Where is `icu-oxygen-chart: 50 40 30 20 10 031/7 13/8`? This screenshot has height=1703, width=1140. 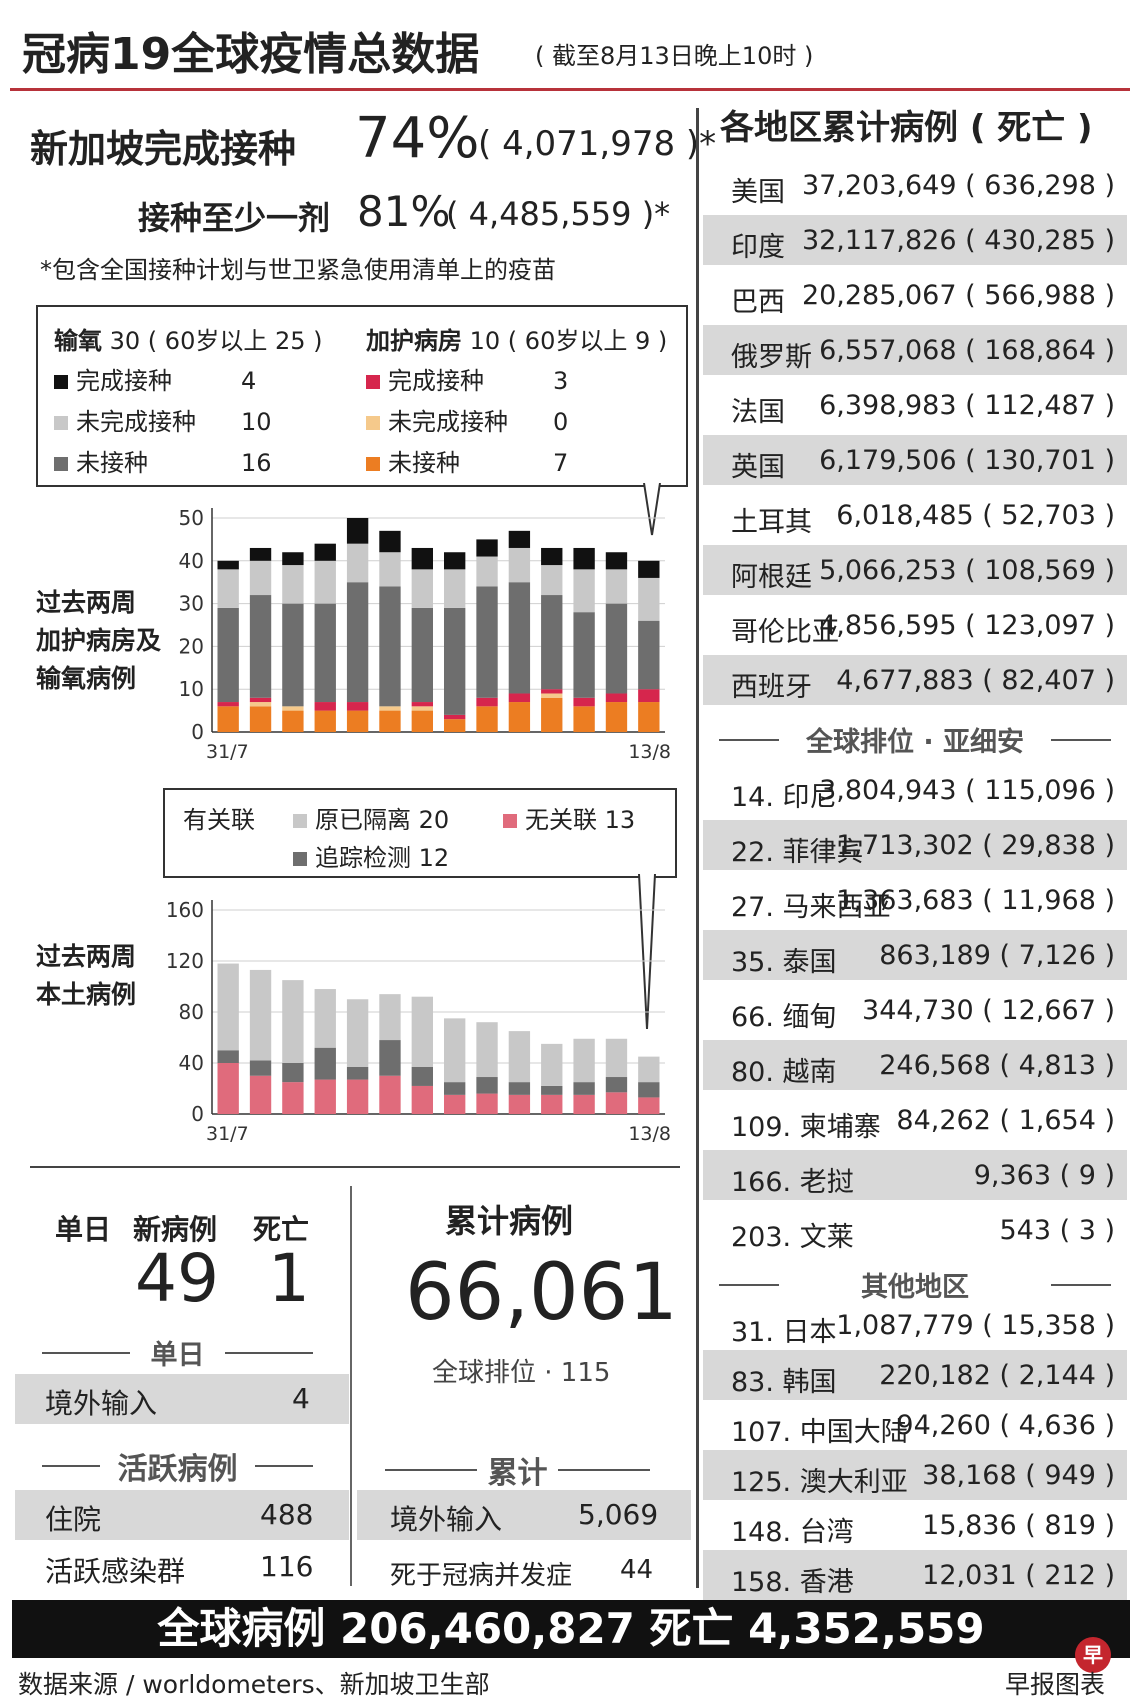 icu-oxygen-chart: 50 40 30 20 10 031/7 13/8 is located at coordinates (425, 634).